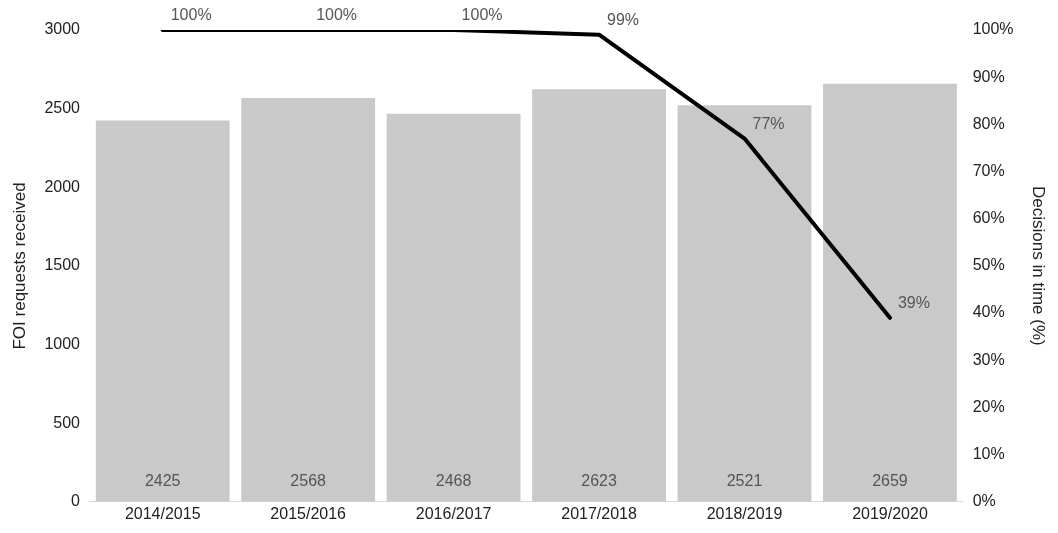  Describe the element at coordinates (988, 406) in the screenshot. I see `y2-tick-label: 20%` at that location.